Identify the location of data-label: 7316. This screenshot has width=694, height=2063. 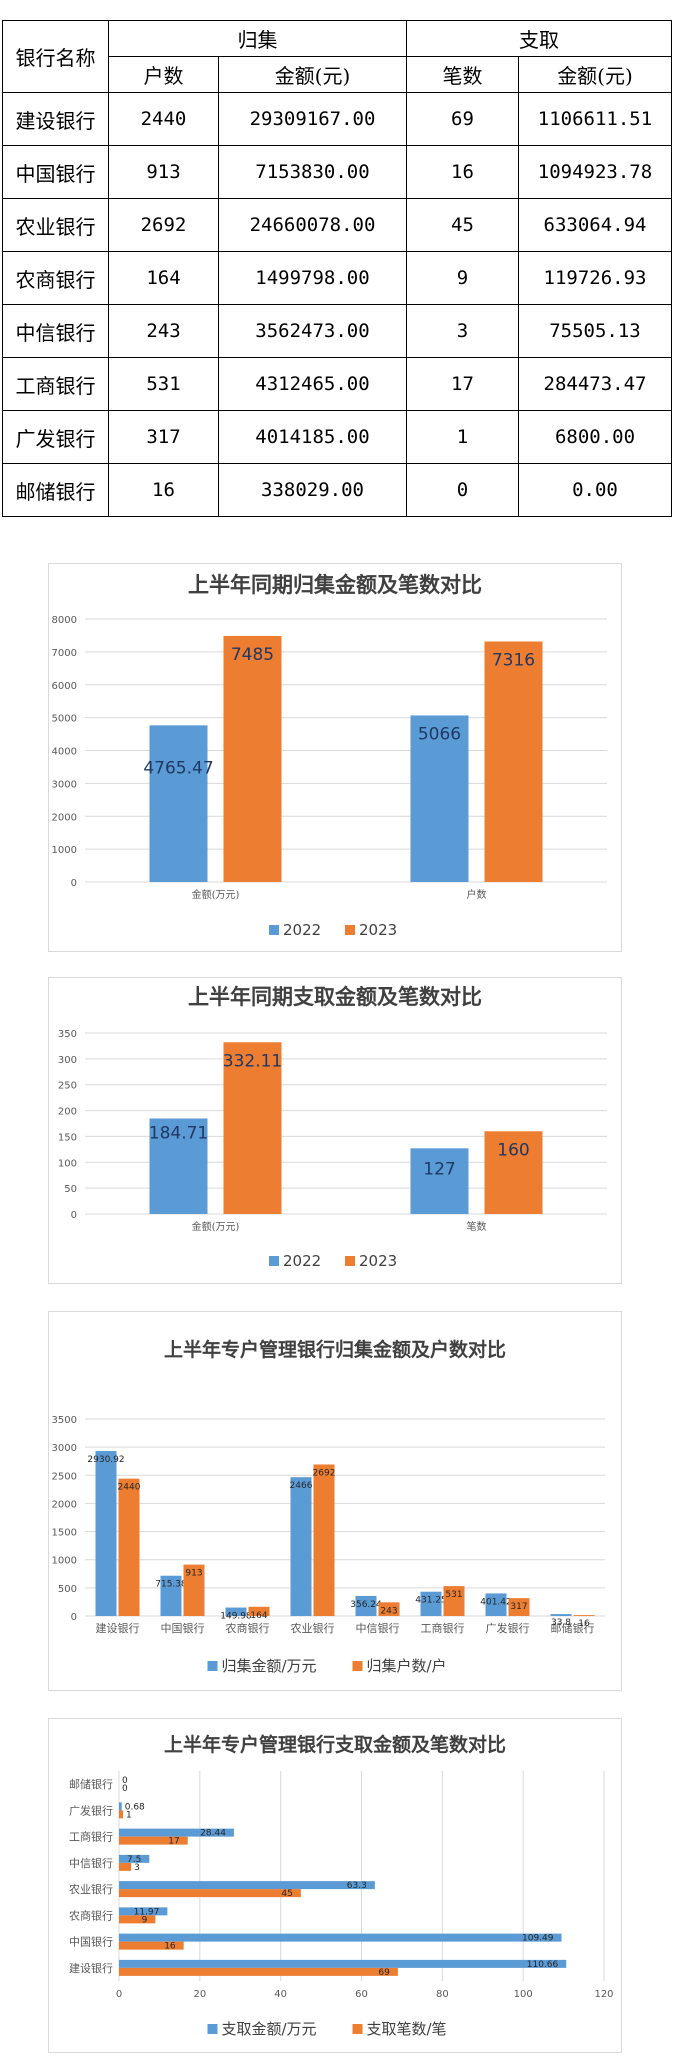
(513, 660).